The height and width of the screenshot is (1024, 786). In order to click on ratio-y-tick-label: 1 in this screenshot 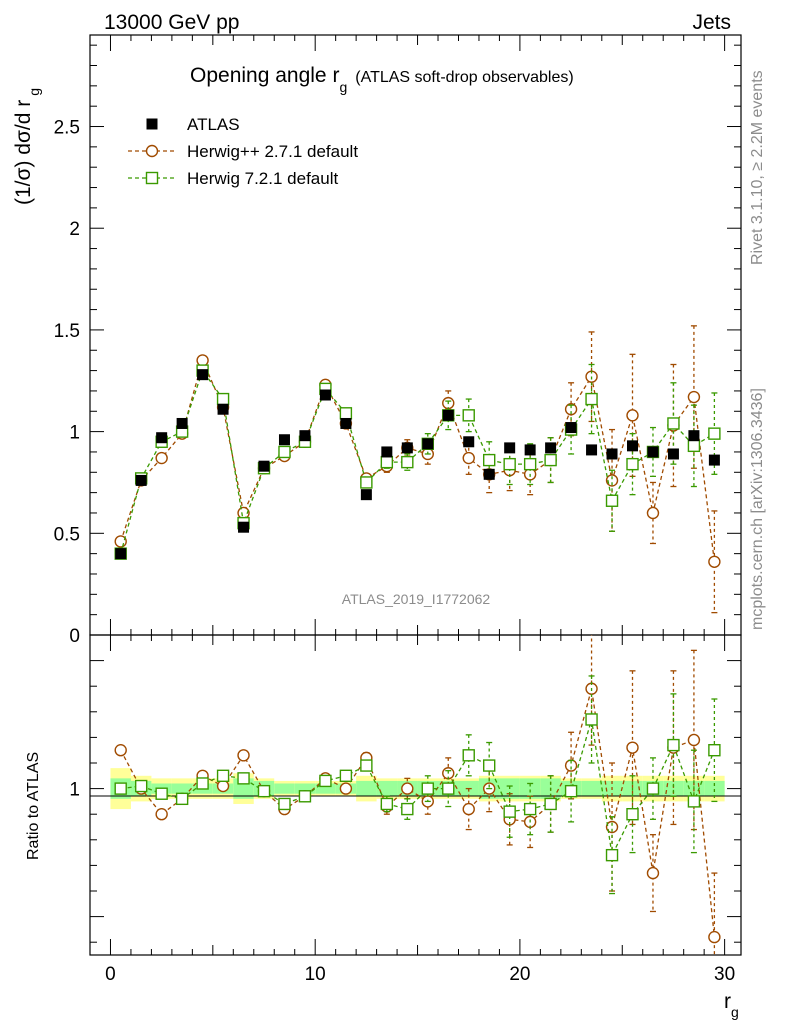, I will do `click(74, 790)`.